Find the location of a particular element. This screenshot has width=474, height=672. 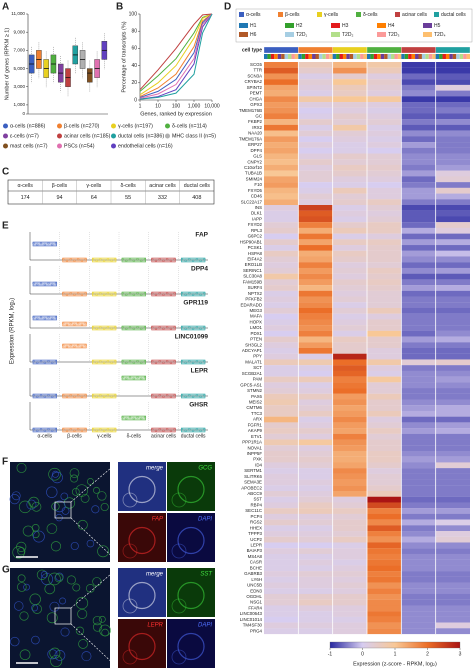

gene-label: TMEM176A is located at coordinates (250, 138).